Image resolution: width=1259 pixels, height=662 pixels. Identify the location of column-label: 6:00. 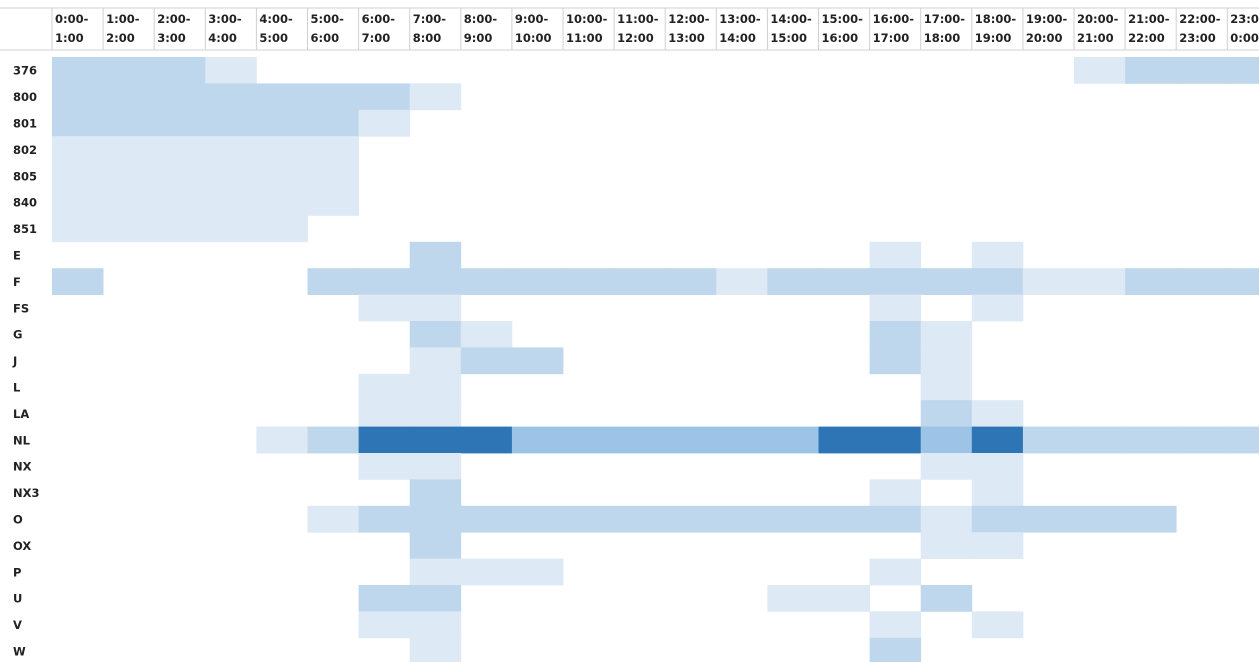
(325, 38).